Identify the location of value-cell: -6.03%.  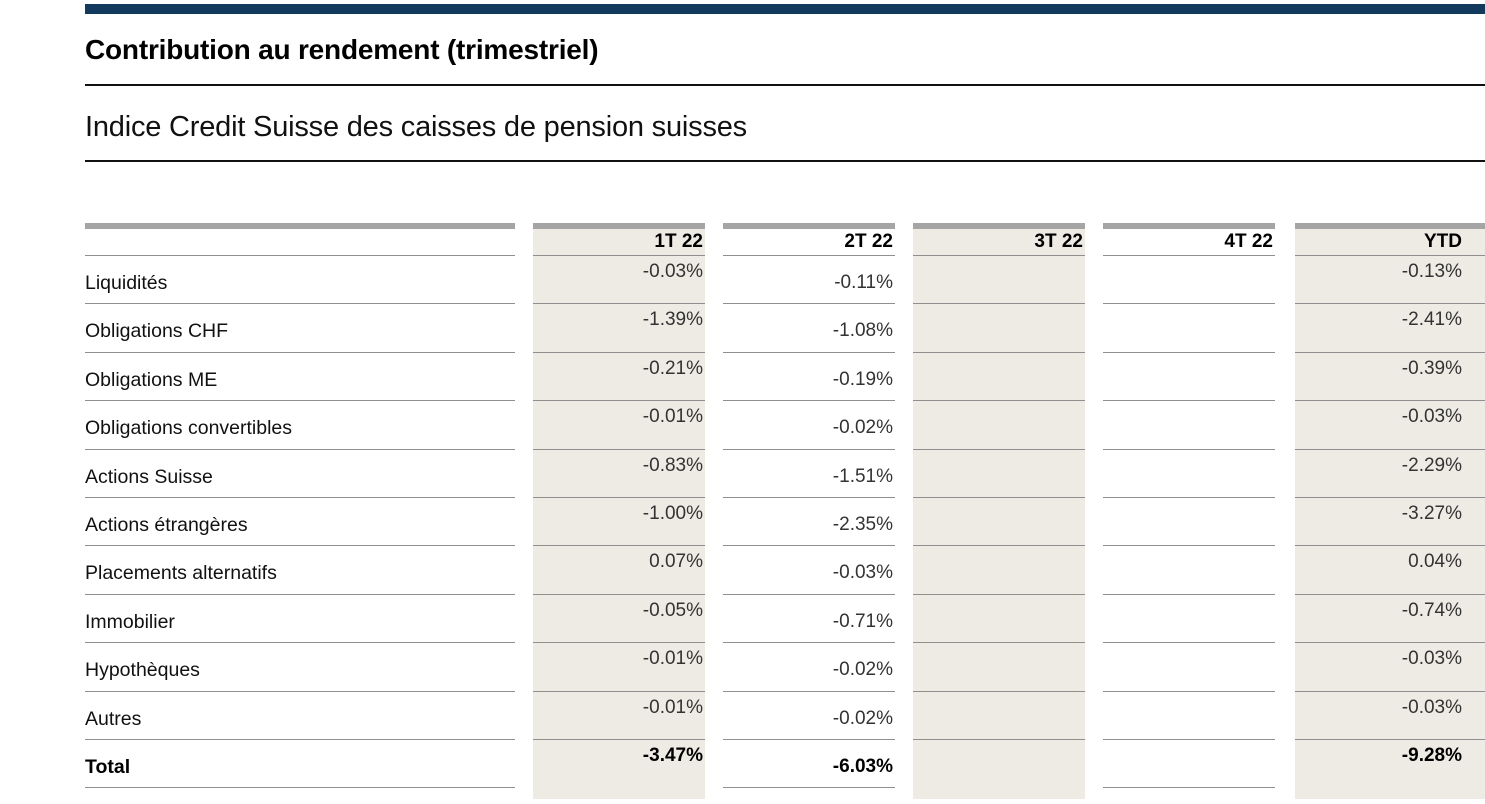
(809, 764).